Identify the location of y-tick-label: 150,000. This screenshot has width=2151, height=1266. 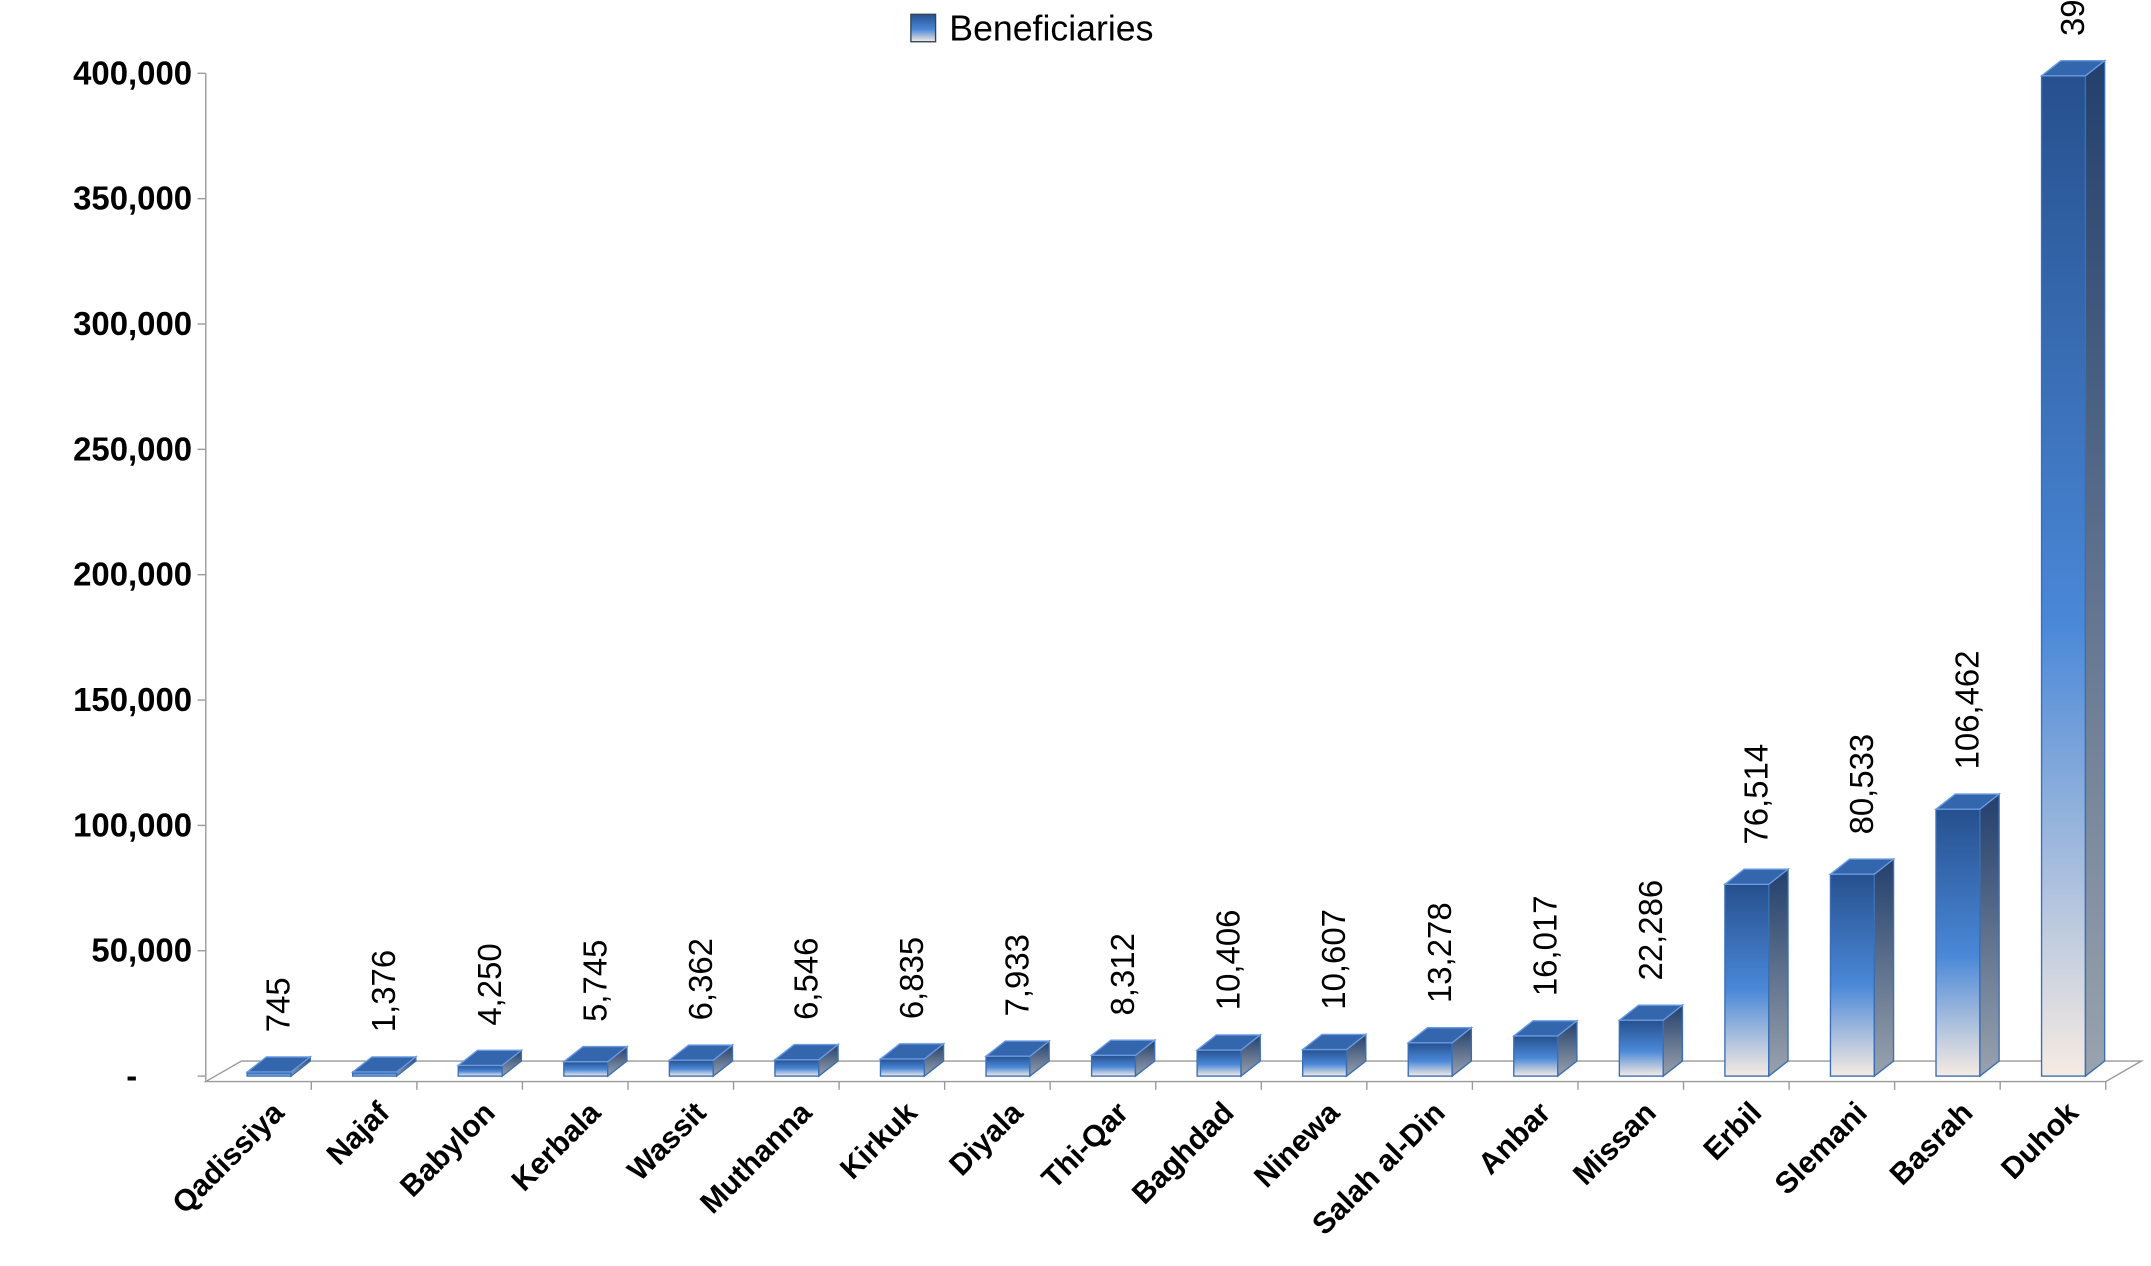
(132, 699).